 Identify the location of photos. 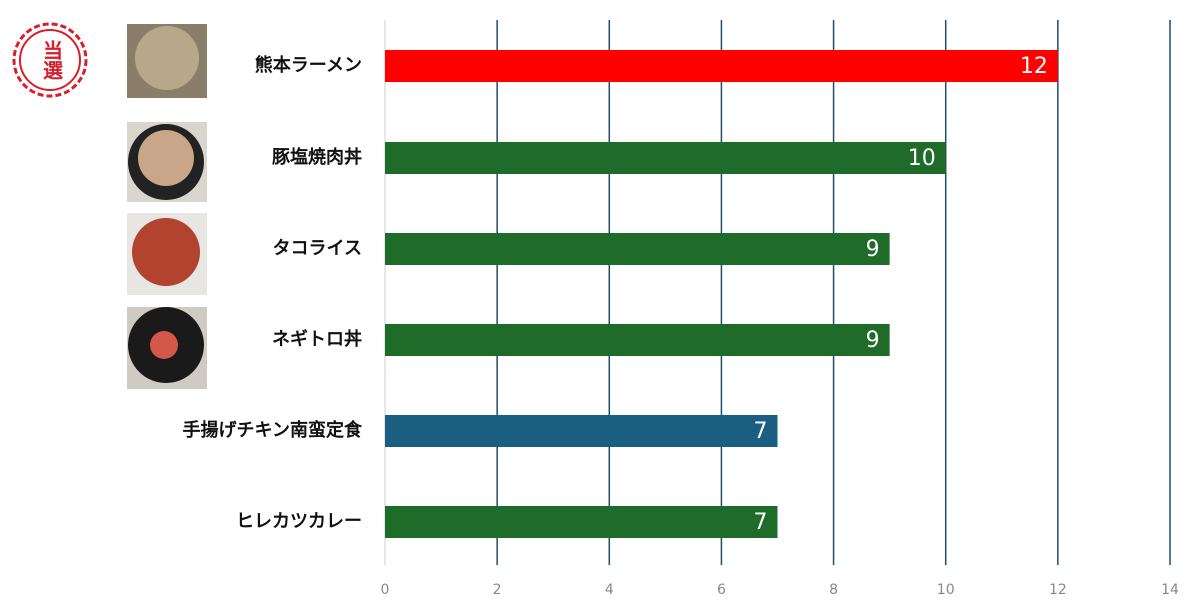
(167, 206).